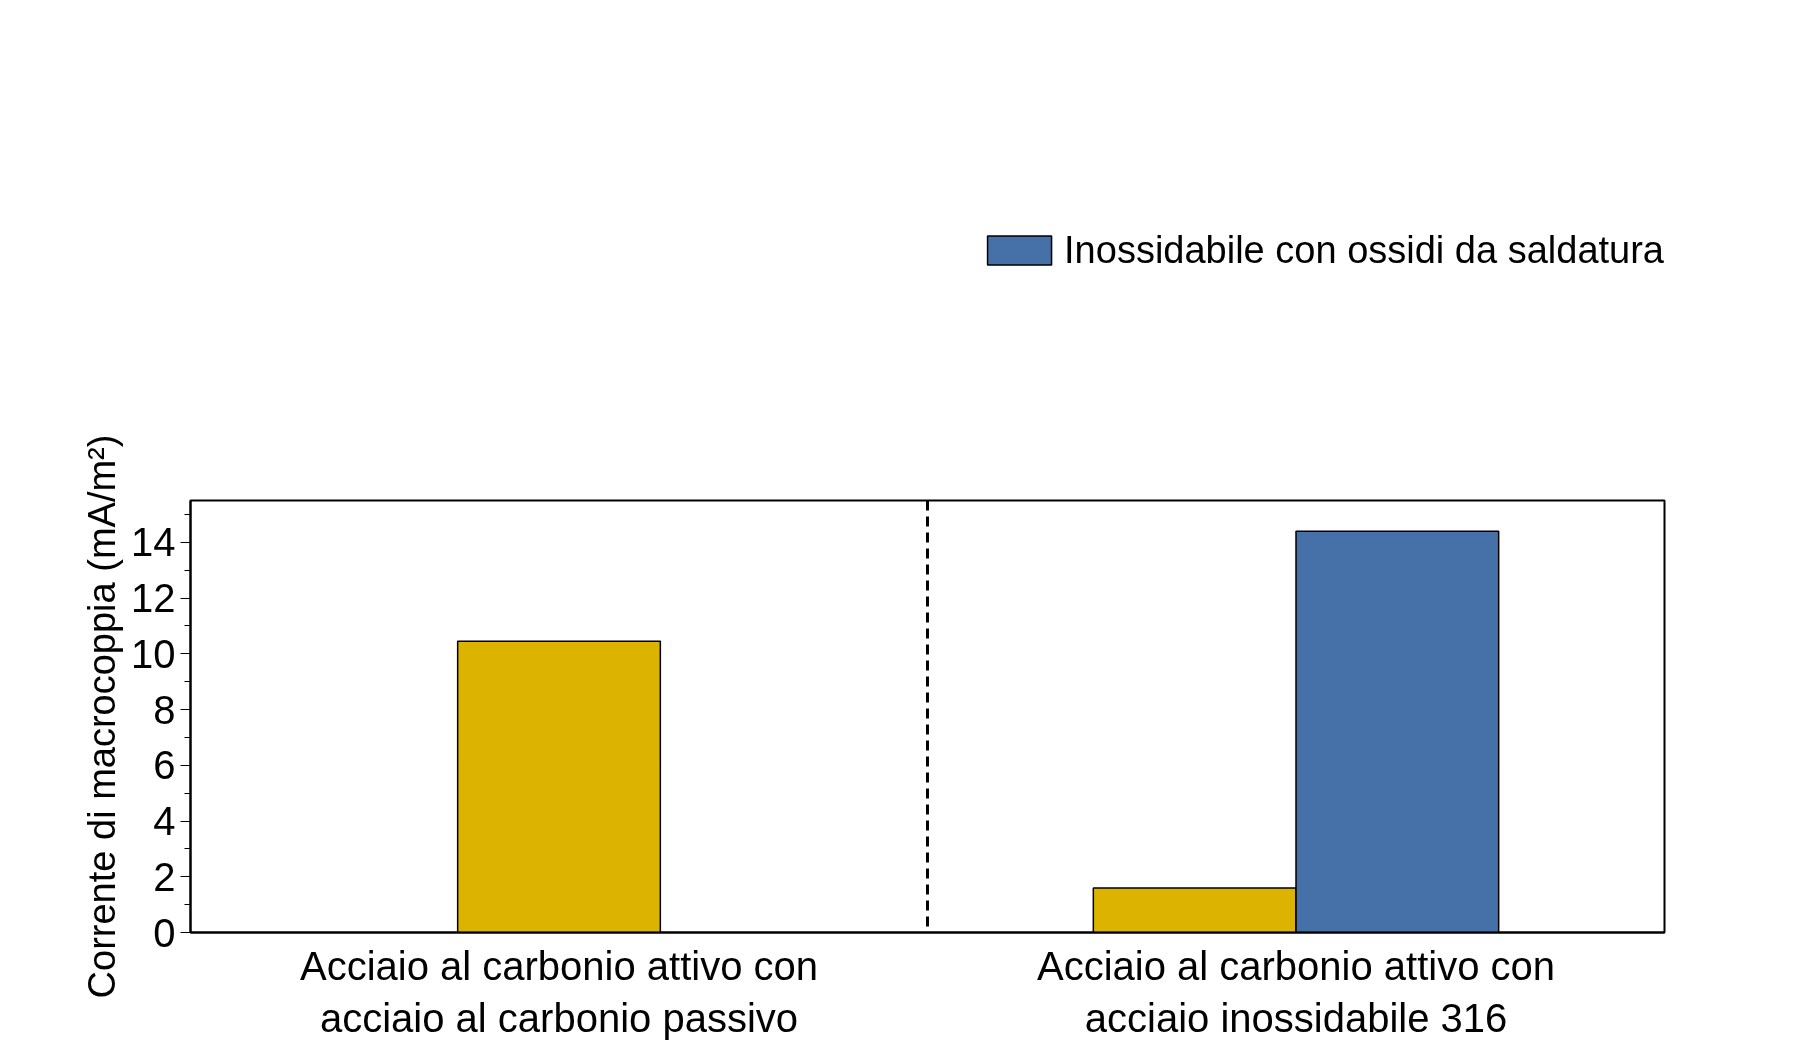 This screenshot has width=1814, height=1043. I want to click on y-tick-label: 14, so click(153, 542).